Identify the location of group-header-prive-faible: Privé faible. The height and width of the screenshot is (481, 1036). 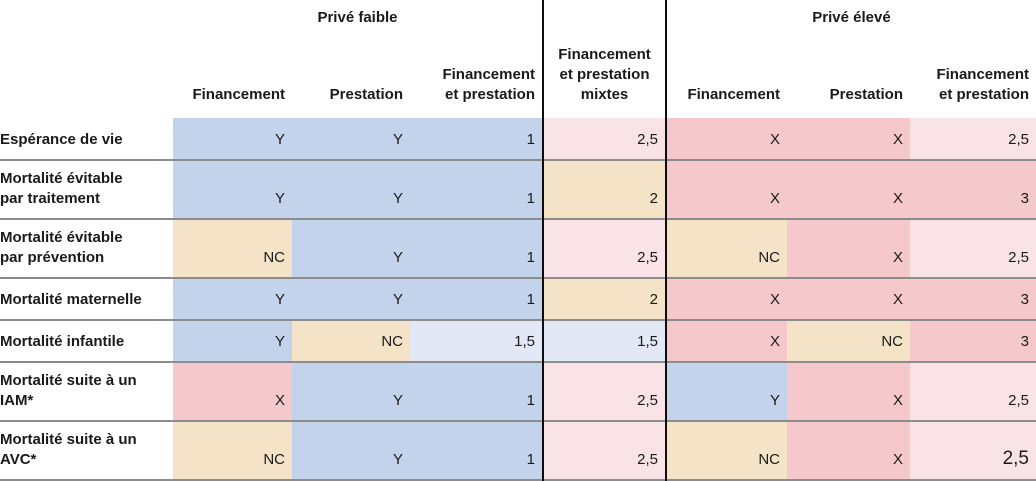
(357, 17).